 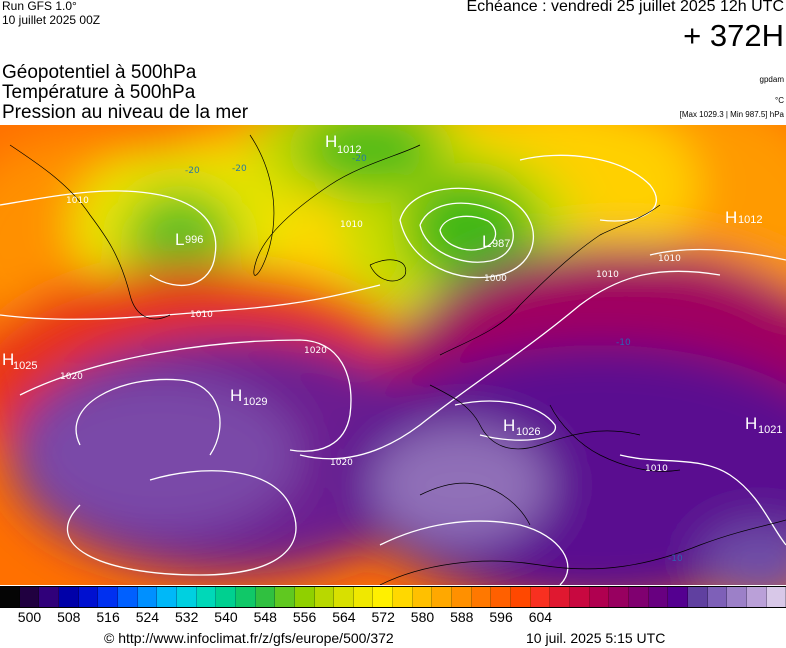 What do you see at coordinates (771, 79) in the screenshot?
I see `unit-geopotential: gpdam` at bounding box center [771, 79].